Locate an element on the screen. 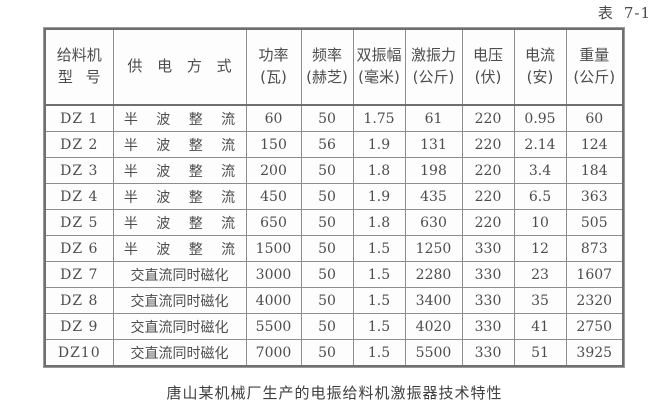 This screenshot has width=669, height=411. header-power-label: 功率 is located at coordinates (273, 55).